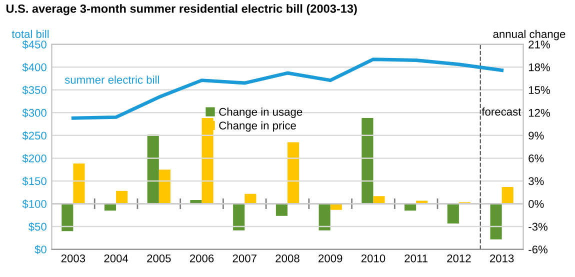 Image resolution: width=575 pixels, height=277 pixels. Describe the element at coordinates (116, 258) in the screenshot. I see `x-tick-label: 2004` at that location.